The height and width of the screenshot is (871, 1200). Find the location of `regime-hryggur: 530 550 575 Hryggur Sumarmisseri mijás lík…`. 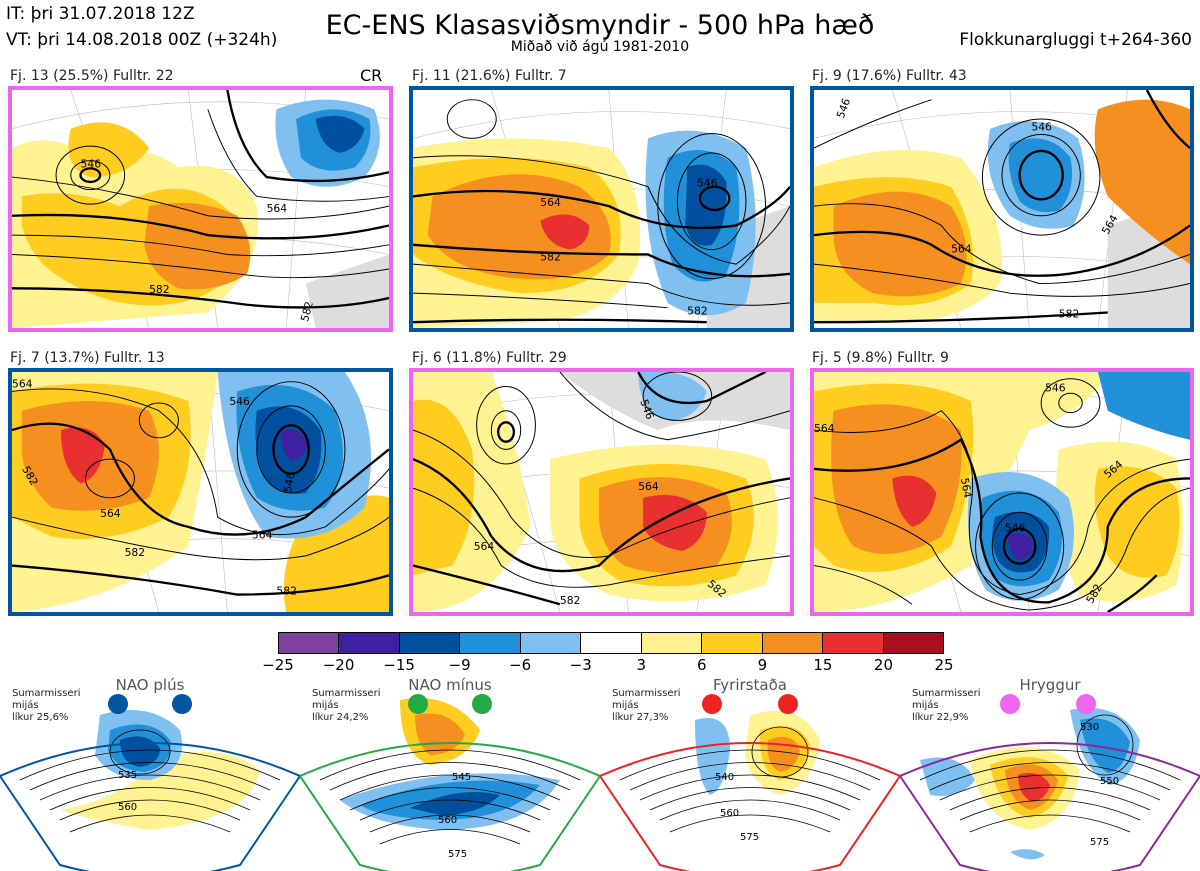

regime-hryggur: 530 550 575 Hryggur Sumarmisseri mijás lík… is located at coordinates (1050, 765).